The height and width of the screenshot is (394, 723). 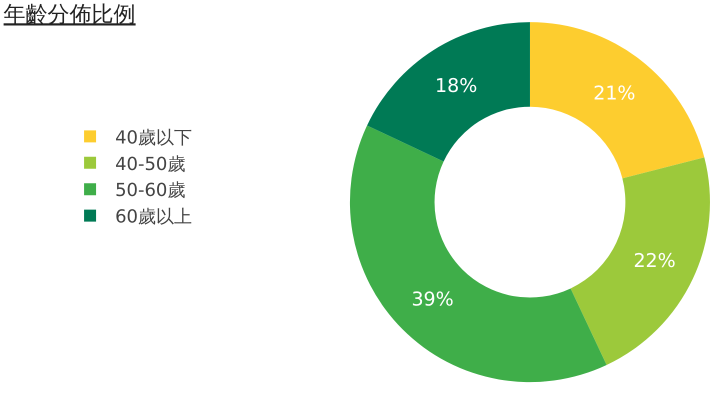 What do you see at coordinates (150, 191) in the screenshot?
I see `legend-label: 50-60歲` at bounding box center [150, 191].